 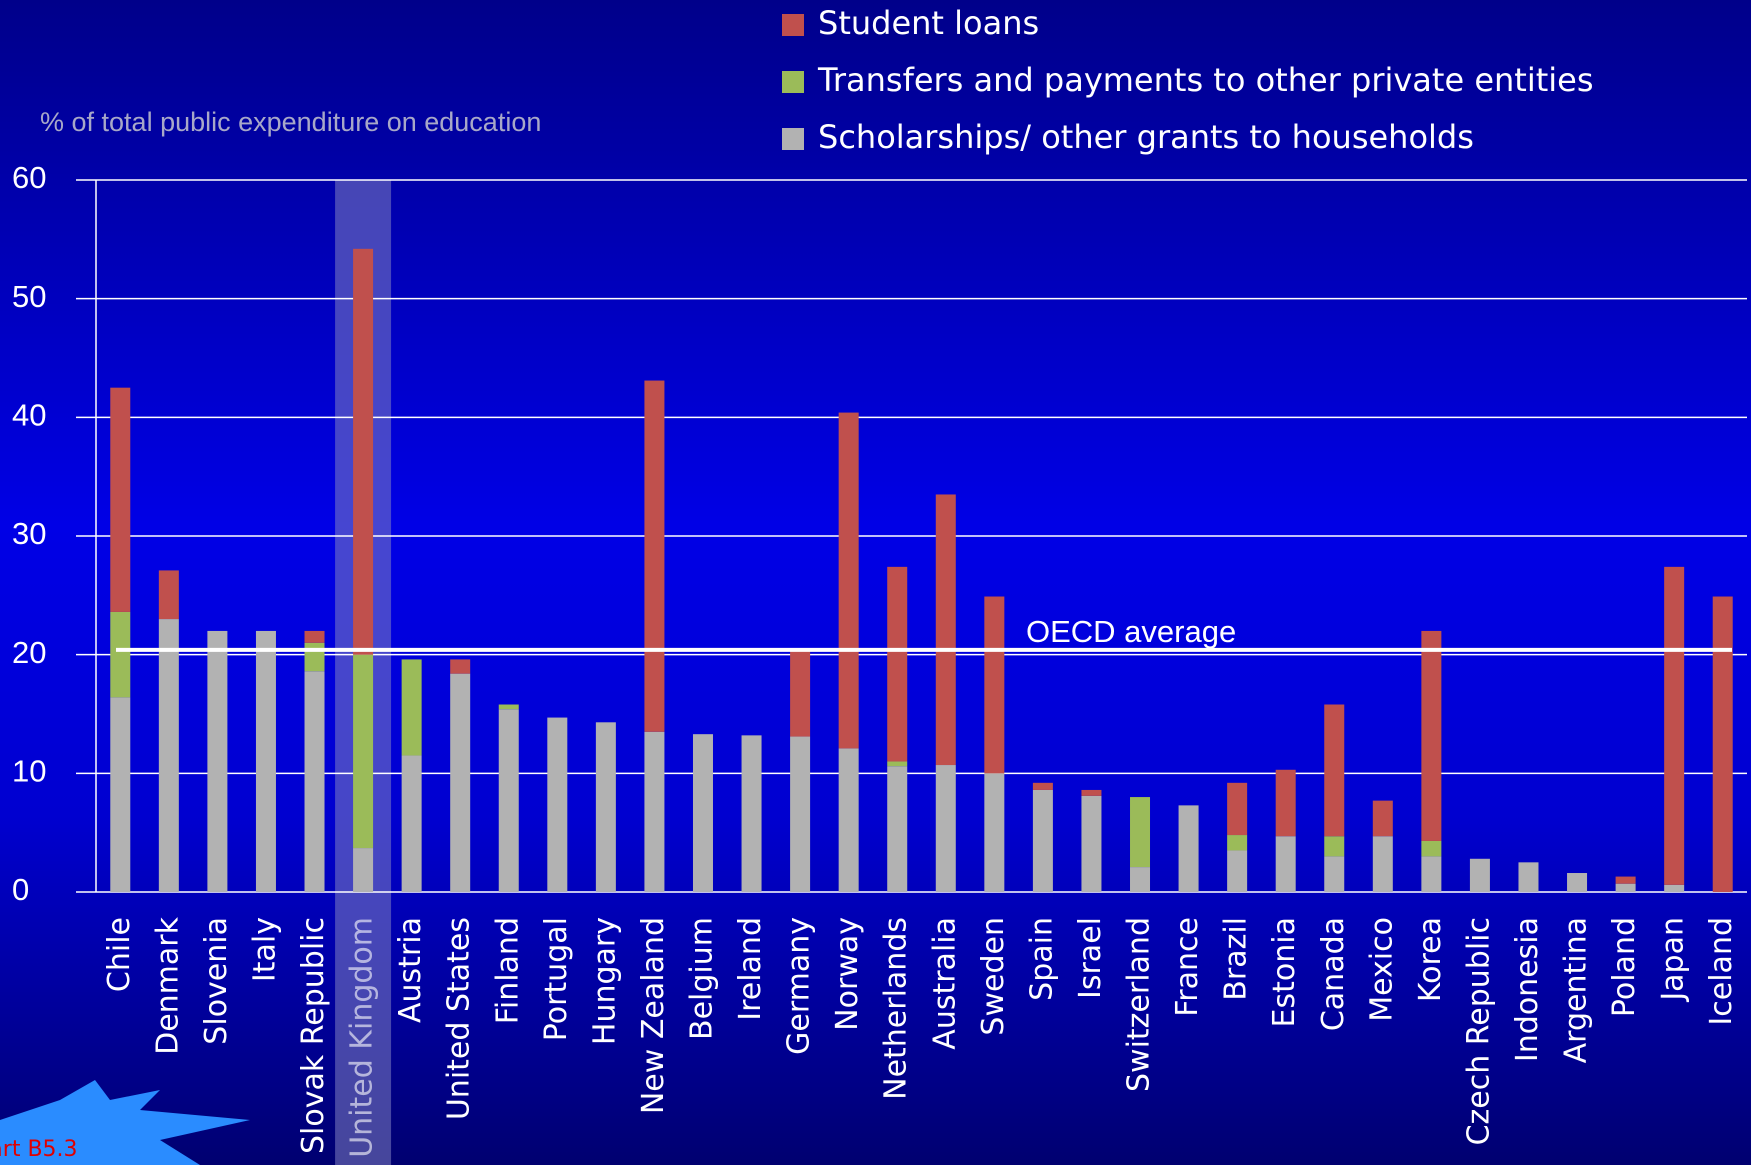 I want to click on x-tick-label: New Zealand, so click(x=653, y=1015).